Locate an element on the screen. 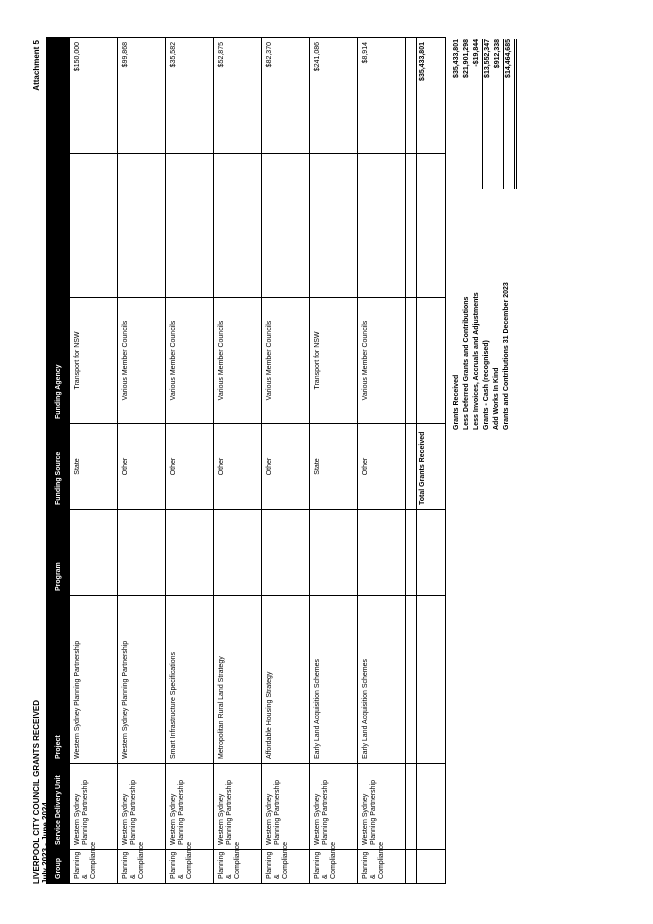  cell-project: Metropolitan Rural Land Strategy is located at coordinates (237, 679).